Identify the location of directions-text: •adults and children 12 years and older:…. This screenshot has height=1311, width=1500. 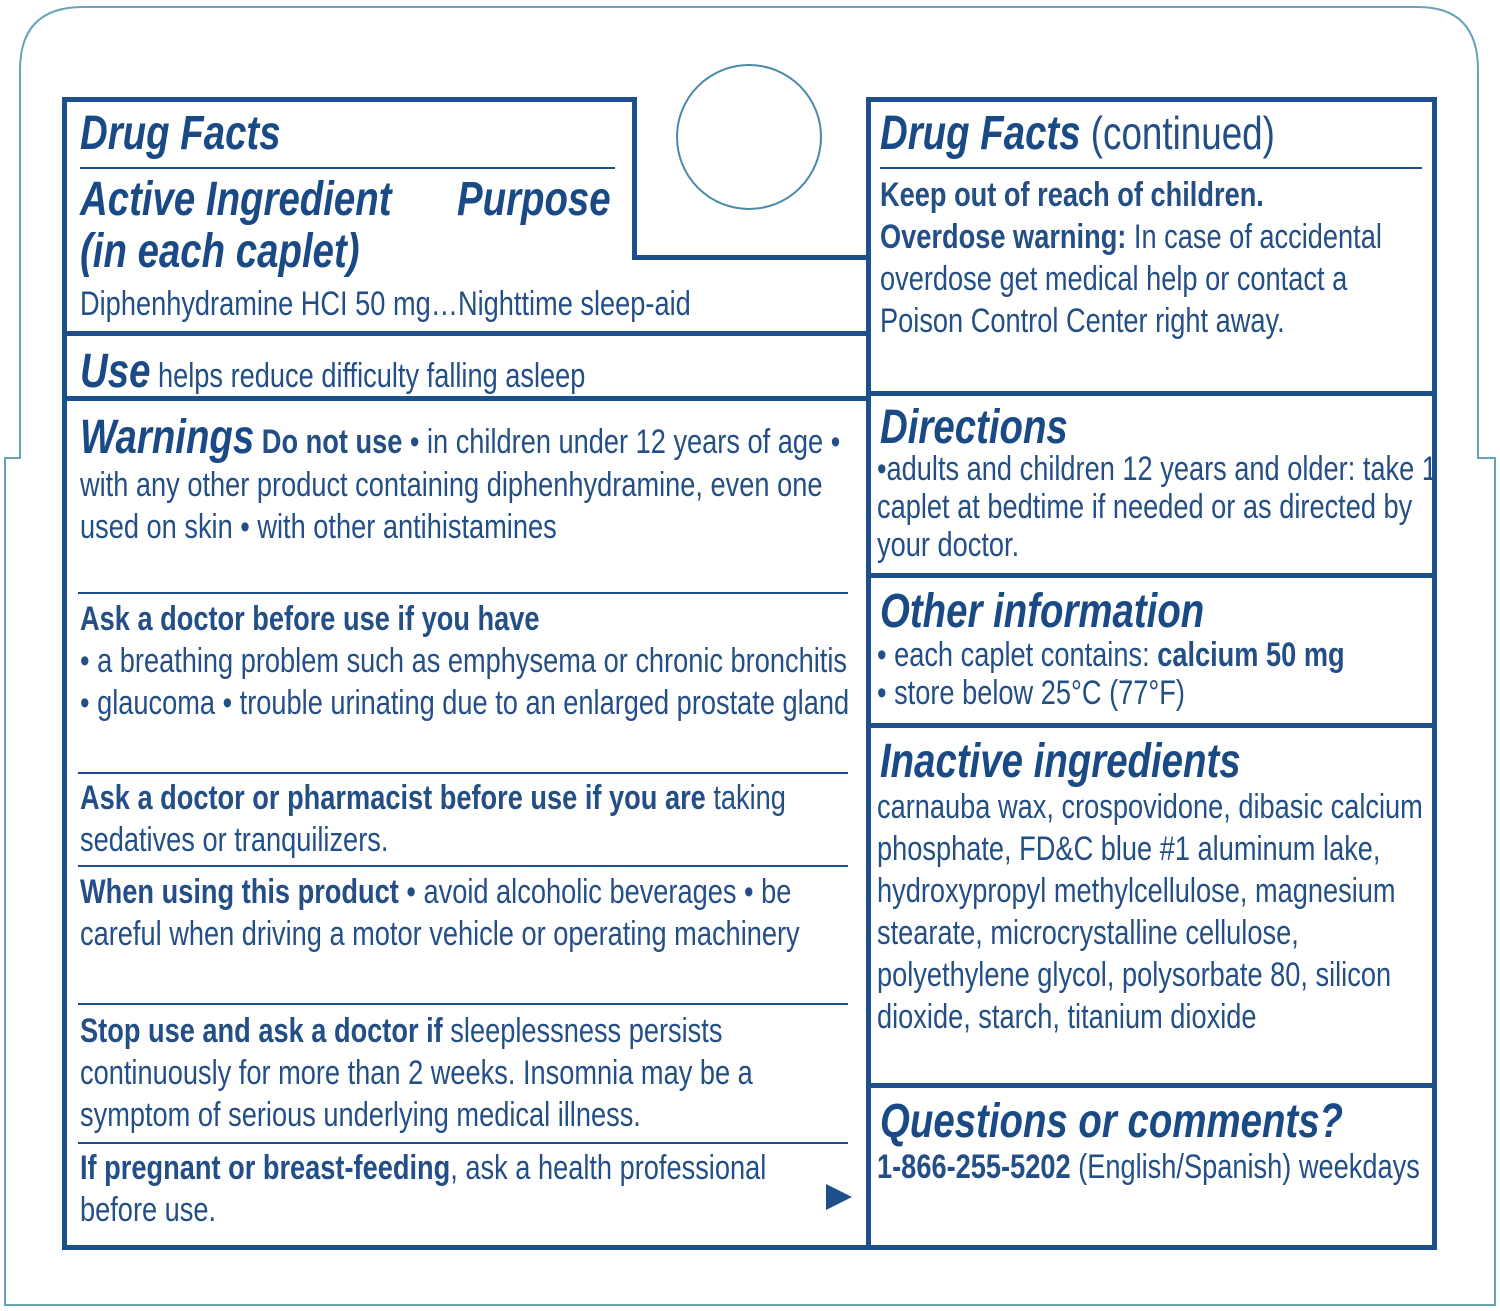
(1157, 507).